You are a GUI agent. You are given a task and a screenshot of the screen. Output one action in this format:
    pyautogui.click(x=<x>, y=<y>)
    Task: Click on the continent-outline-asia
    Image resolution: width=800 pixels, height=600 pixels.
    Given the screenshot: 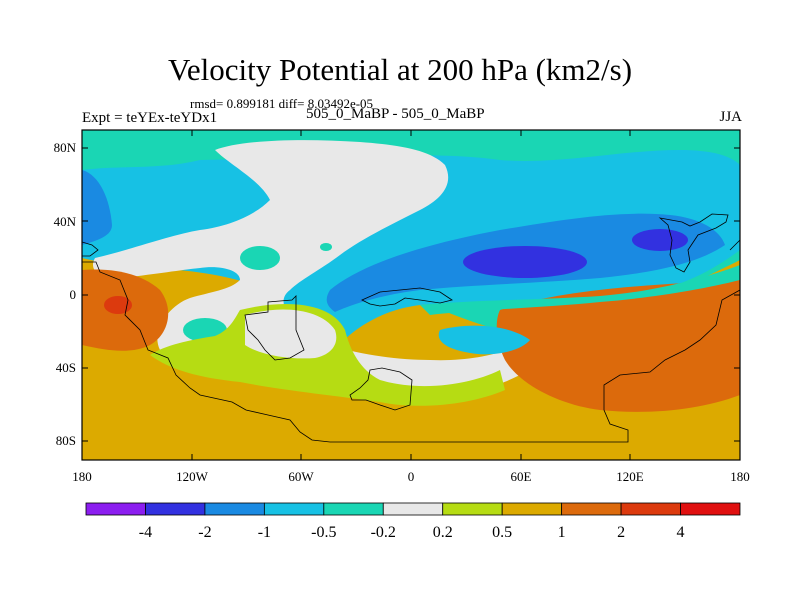 What is the action you would take?
    pyautogui.click(x=693, y=243)
    